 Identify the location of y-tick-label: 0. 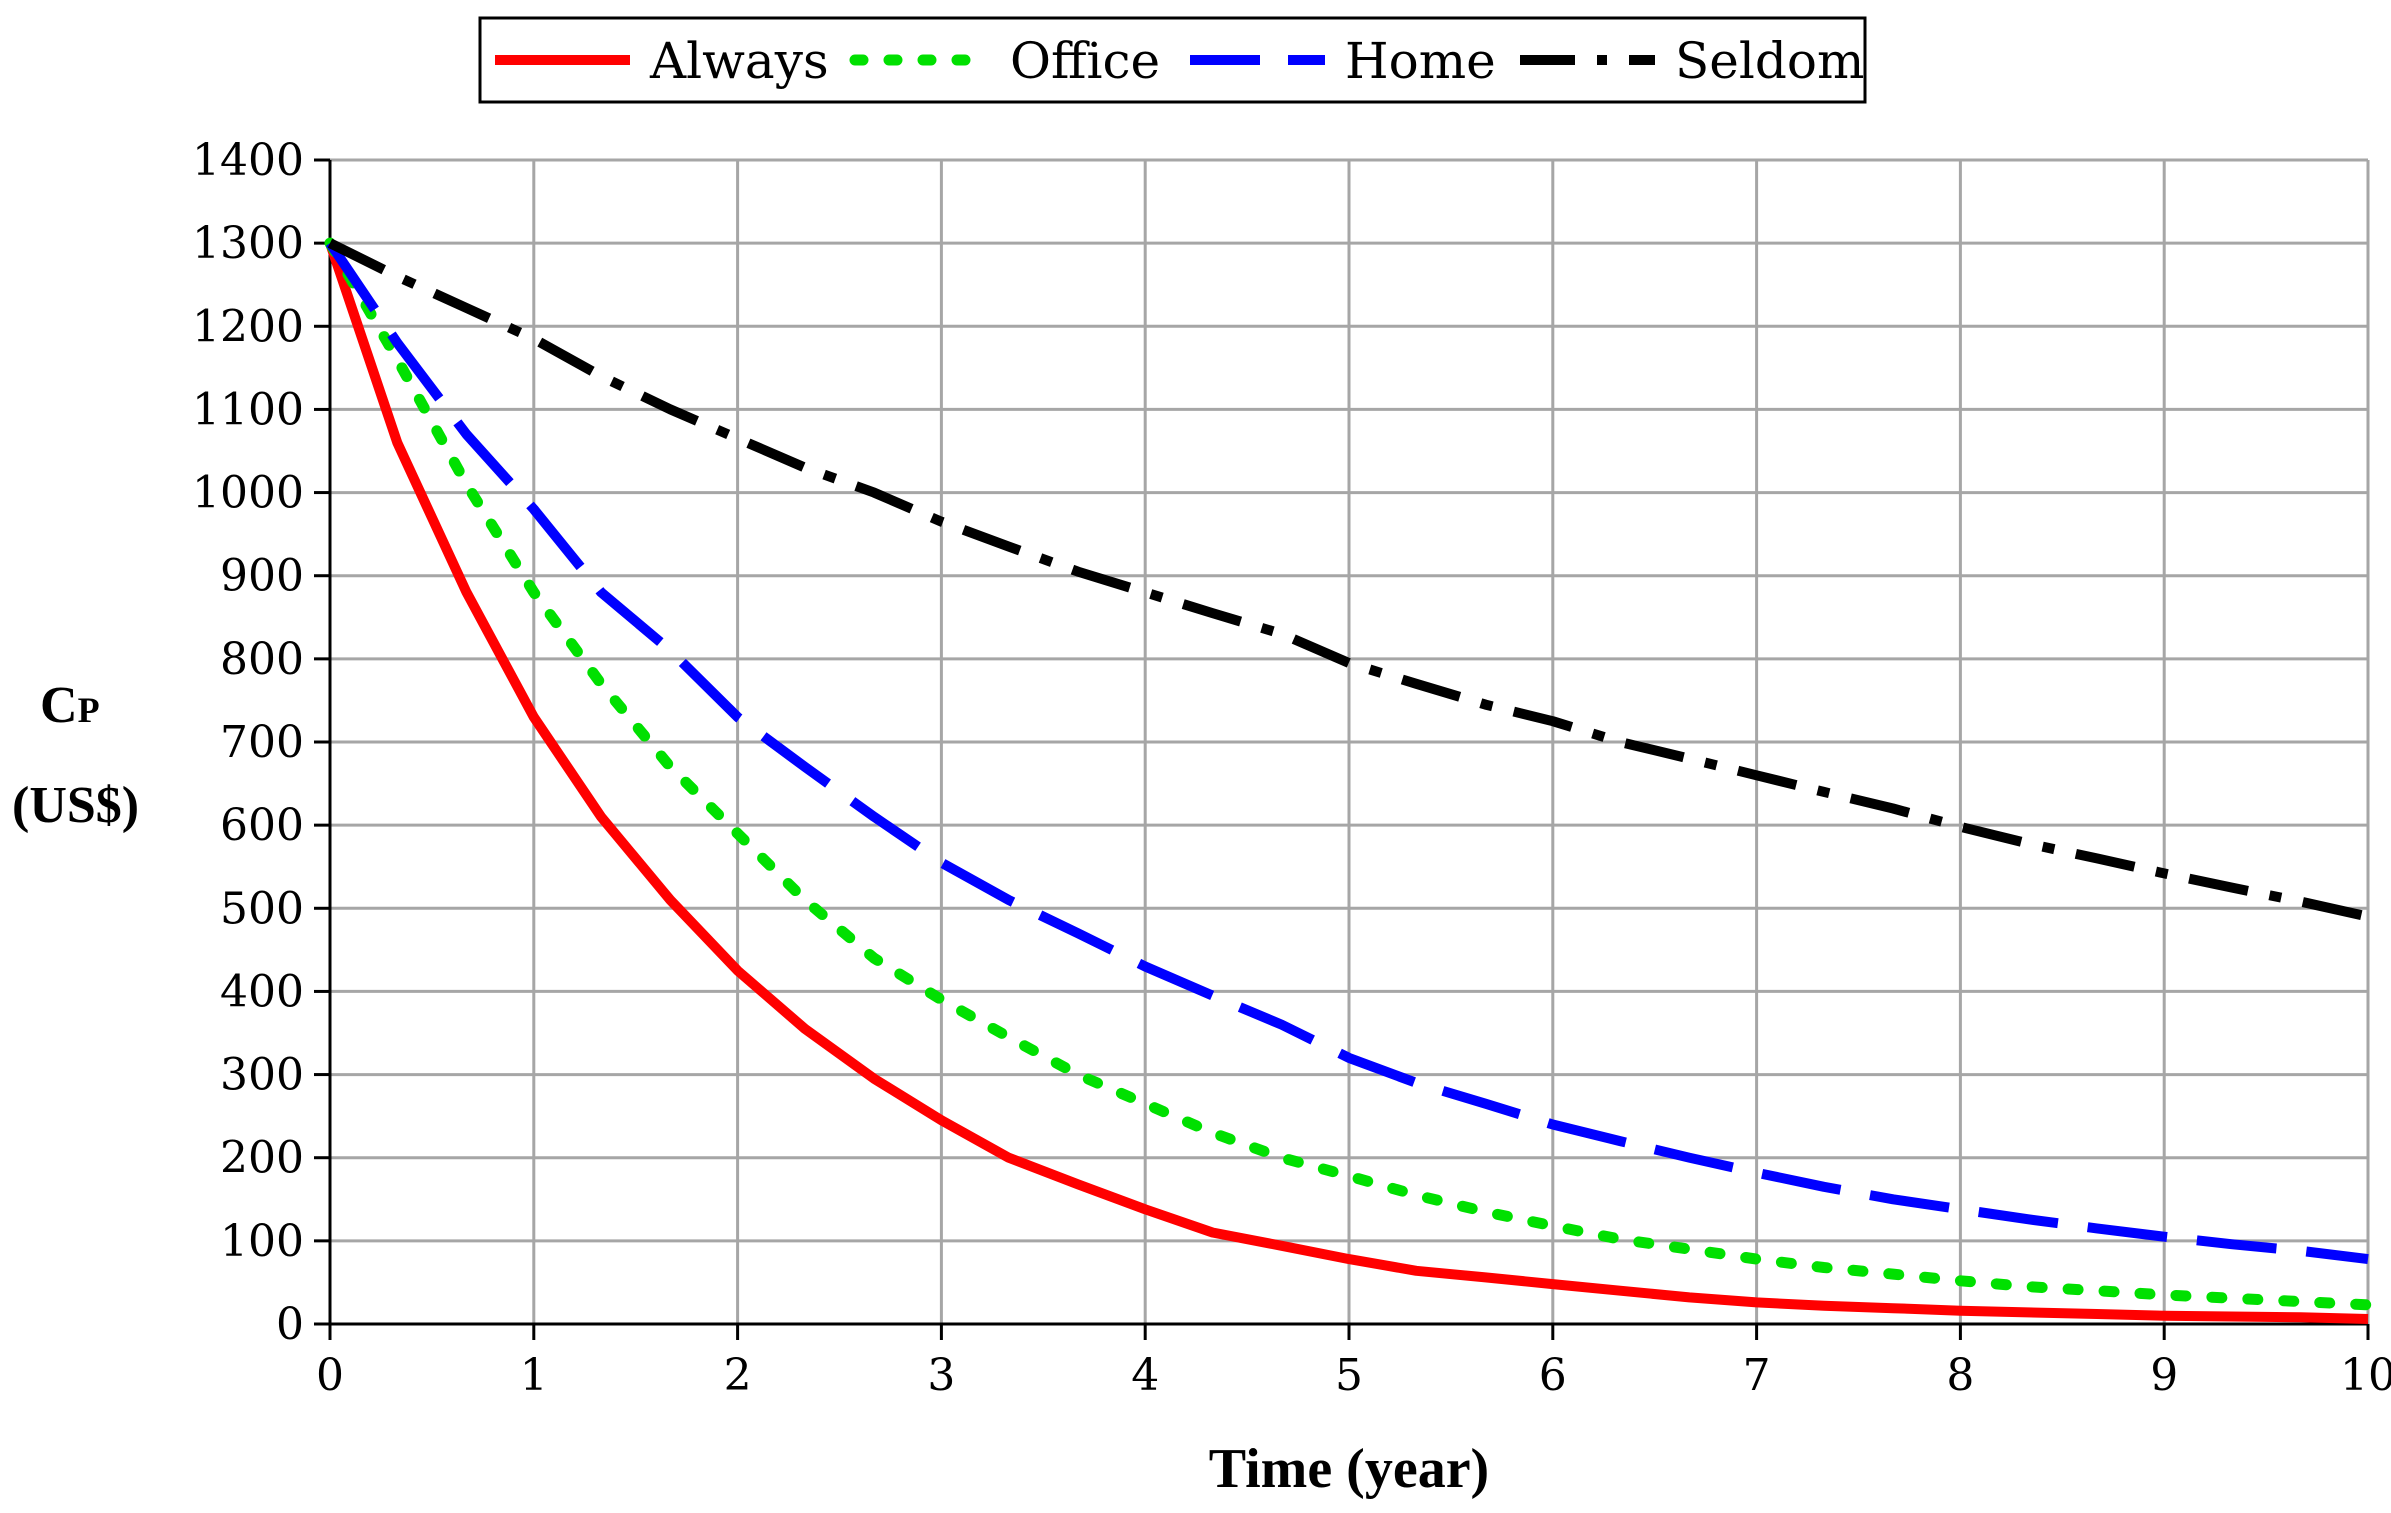
(290, 1324).